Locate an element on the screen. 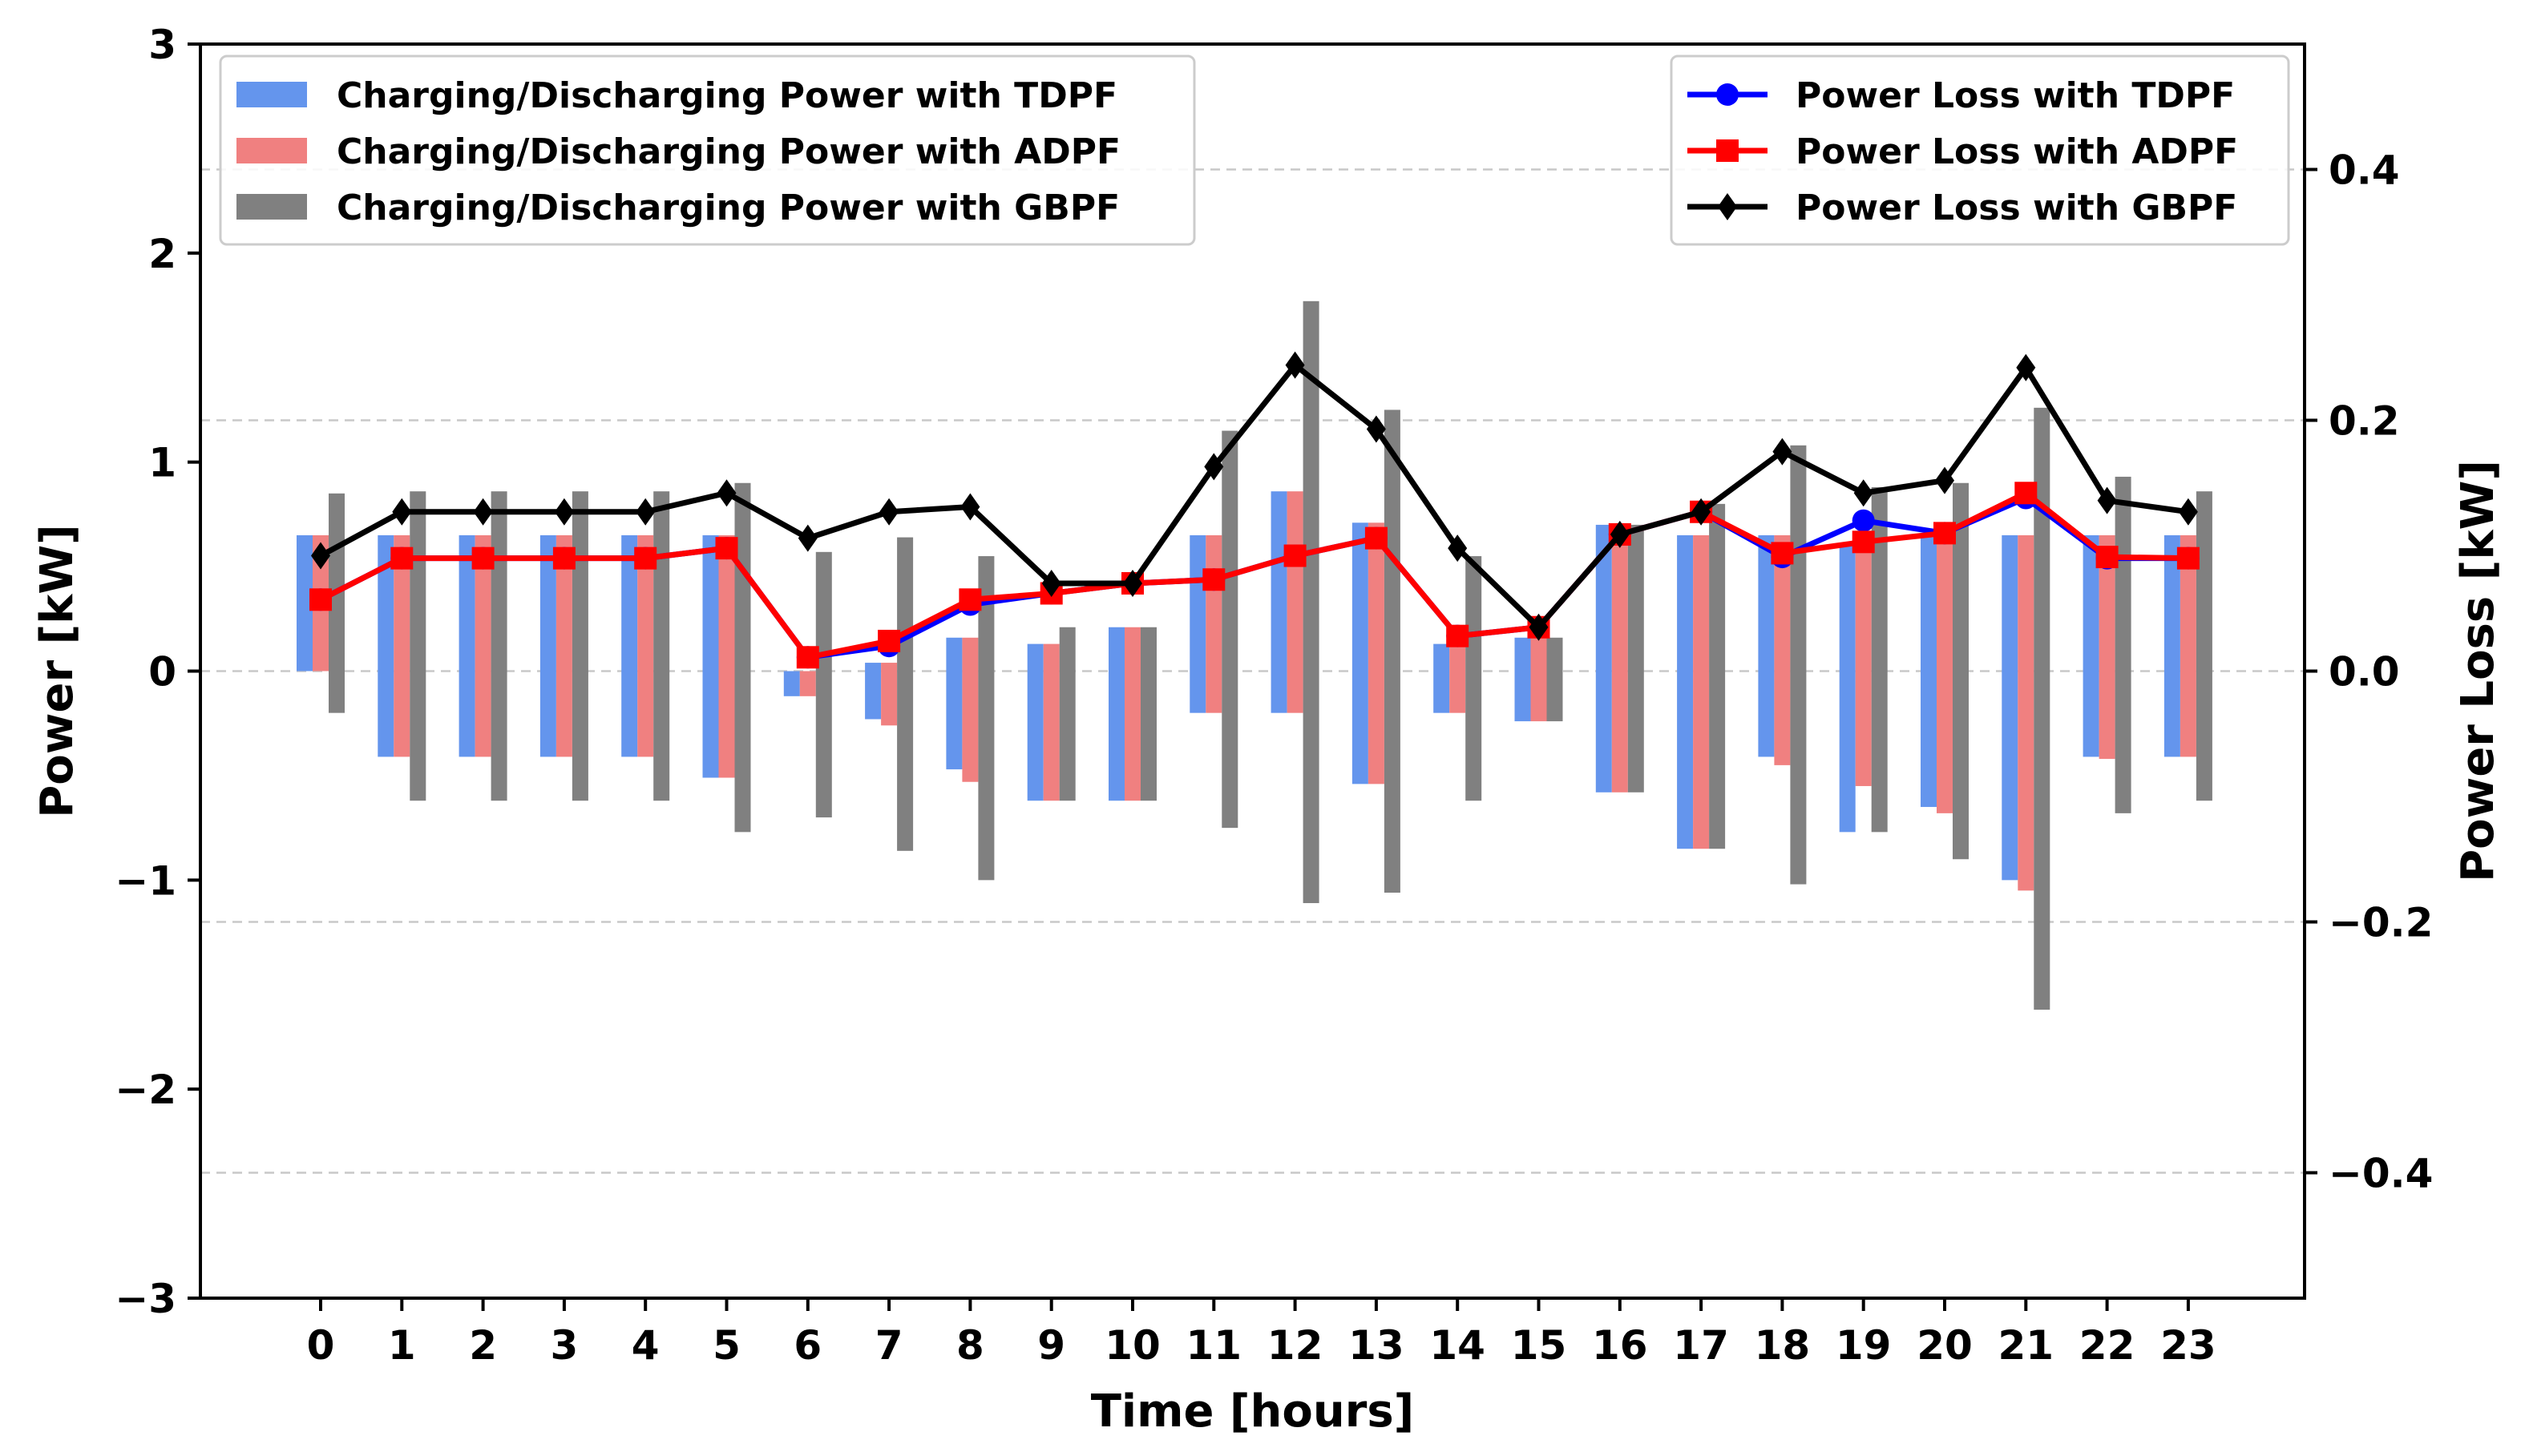 The width and height of the screenshot is (2521, 1456). legend-label: Power Loss with GBPF is located at coordinates (2016, 208).